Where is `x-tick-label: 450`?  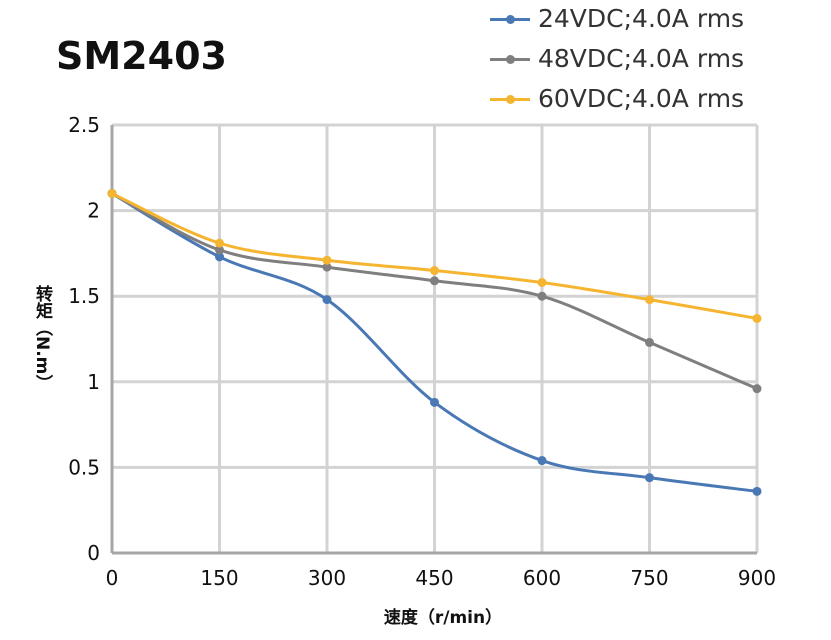 x-tick-label: 450 is located at coordinates (434, 578).